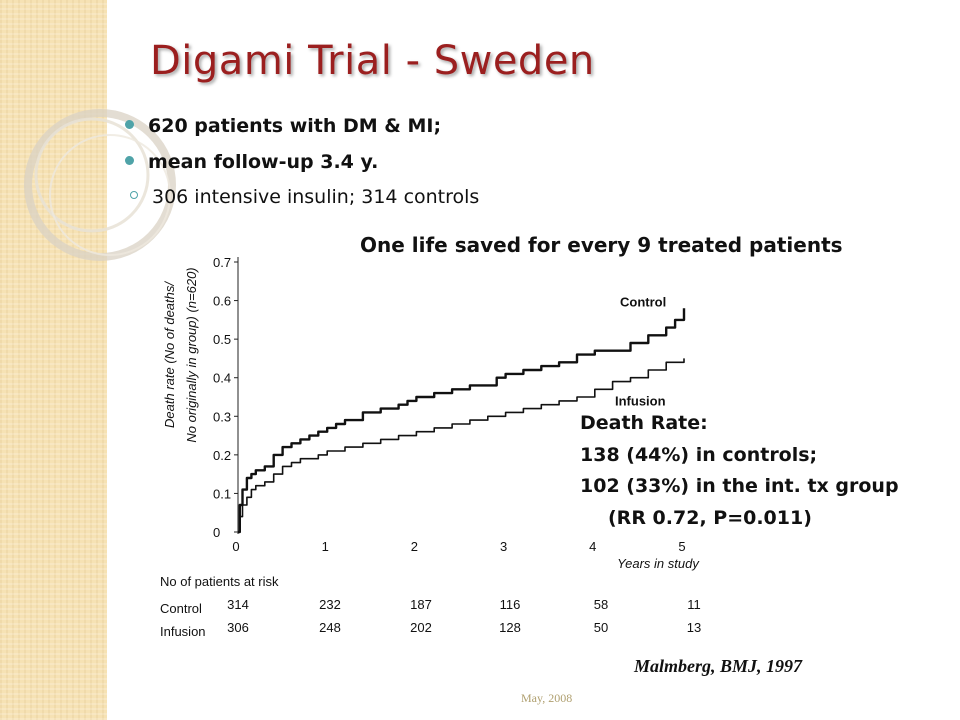 The height and width of the screenshot is (720, 960). What do you see at coordinates (236, 395) in the screenshot?
I see `chart-axes` at bounding box center [236, 395].